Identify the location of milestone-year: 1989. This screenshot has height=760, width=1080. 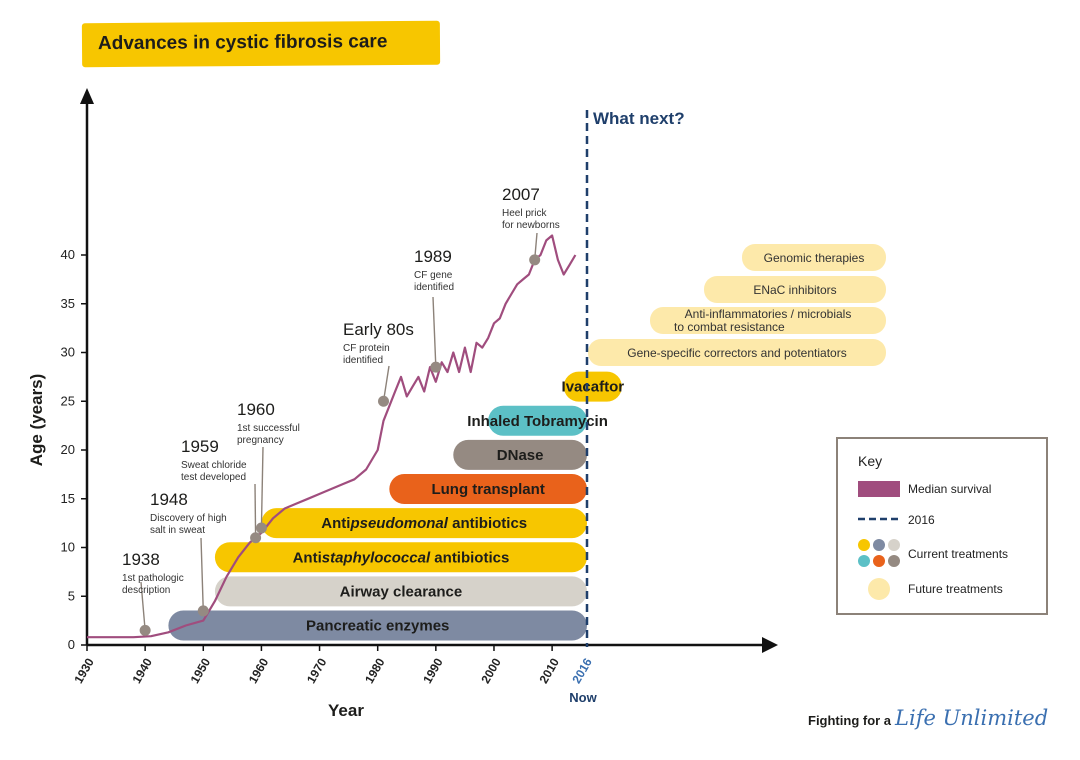
(433, 256).